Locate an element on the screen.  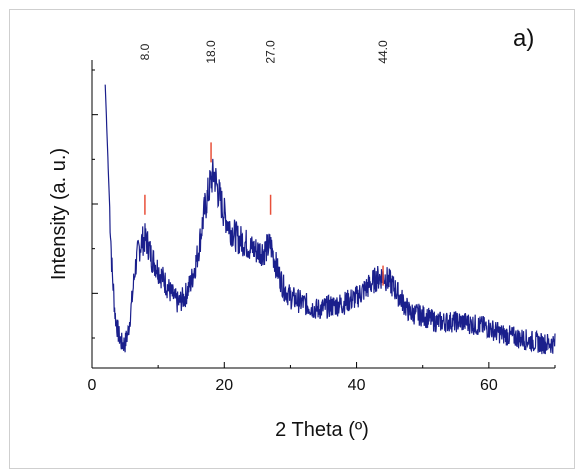
x-tick-label: 0 is located at coordinates (92, 385).